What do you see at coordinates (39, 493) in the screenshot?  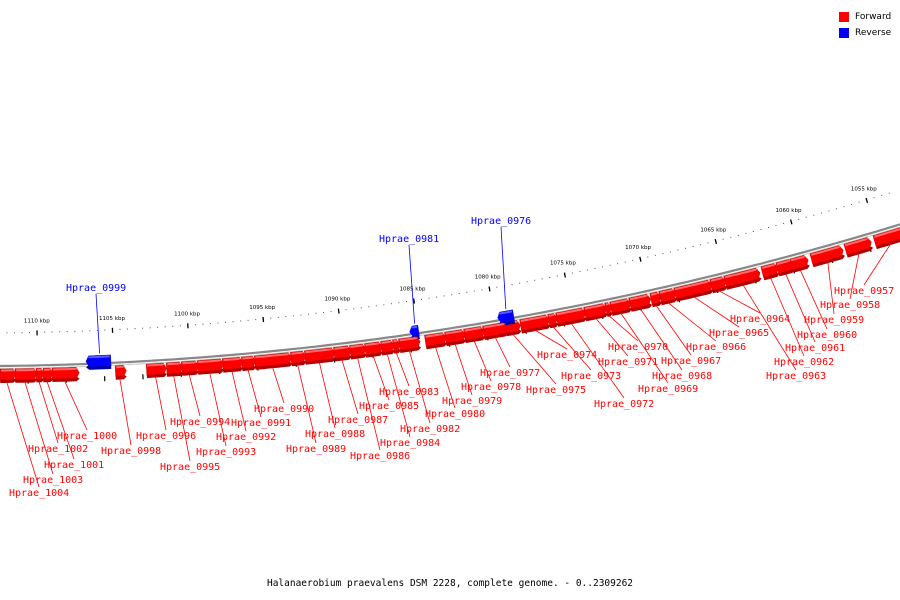 I see `gene-label: Hprae_1004` at bounding box center [39, 493].